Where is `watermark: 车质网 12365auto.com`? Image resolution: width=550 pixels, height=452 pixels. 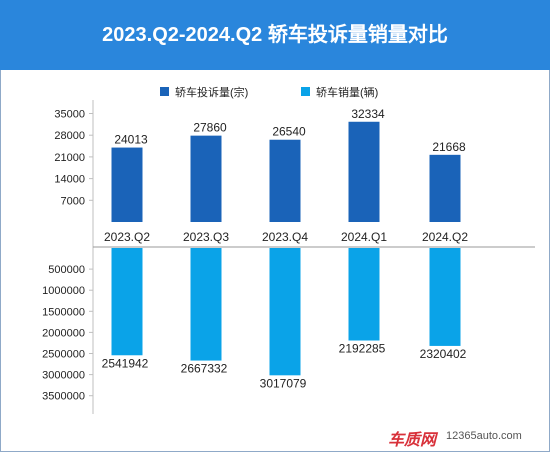 watermark: 车质网 12365auto.com is located at coordinates (468, 437).